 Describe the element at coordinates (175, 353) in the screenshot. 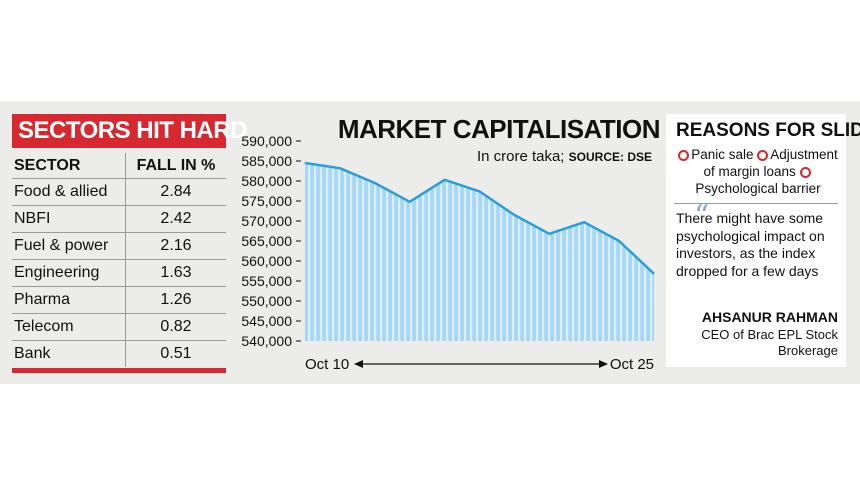

I see `sector-fall: 0.51` at that location.